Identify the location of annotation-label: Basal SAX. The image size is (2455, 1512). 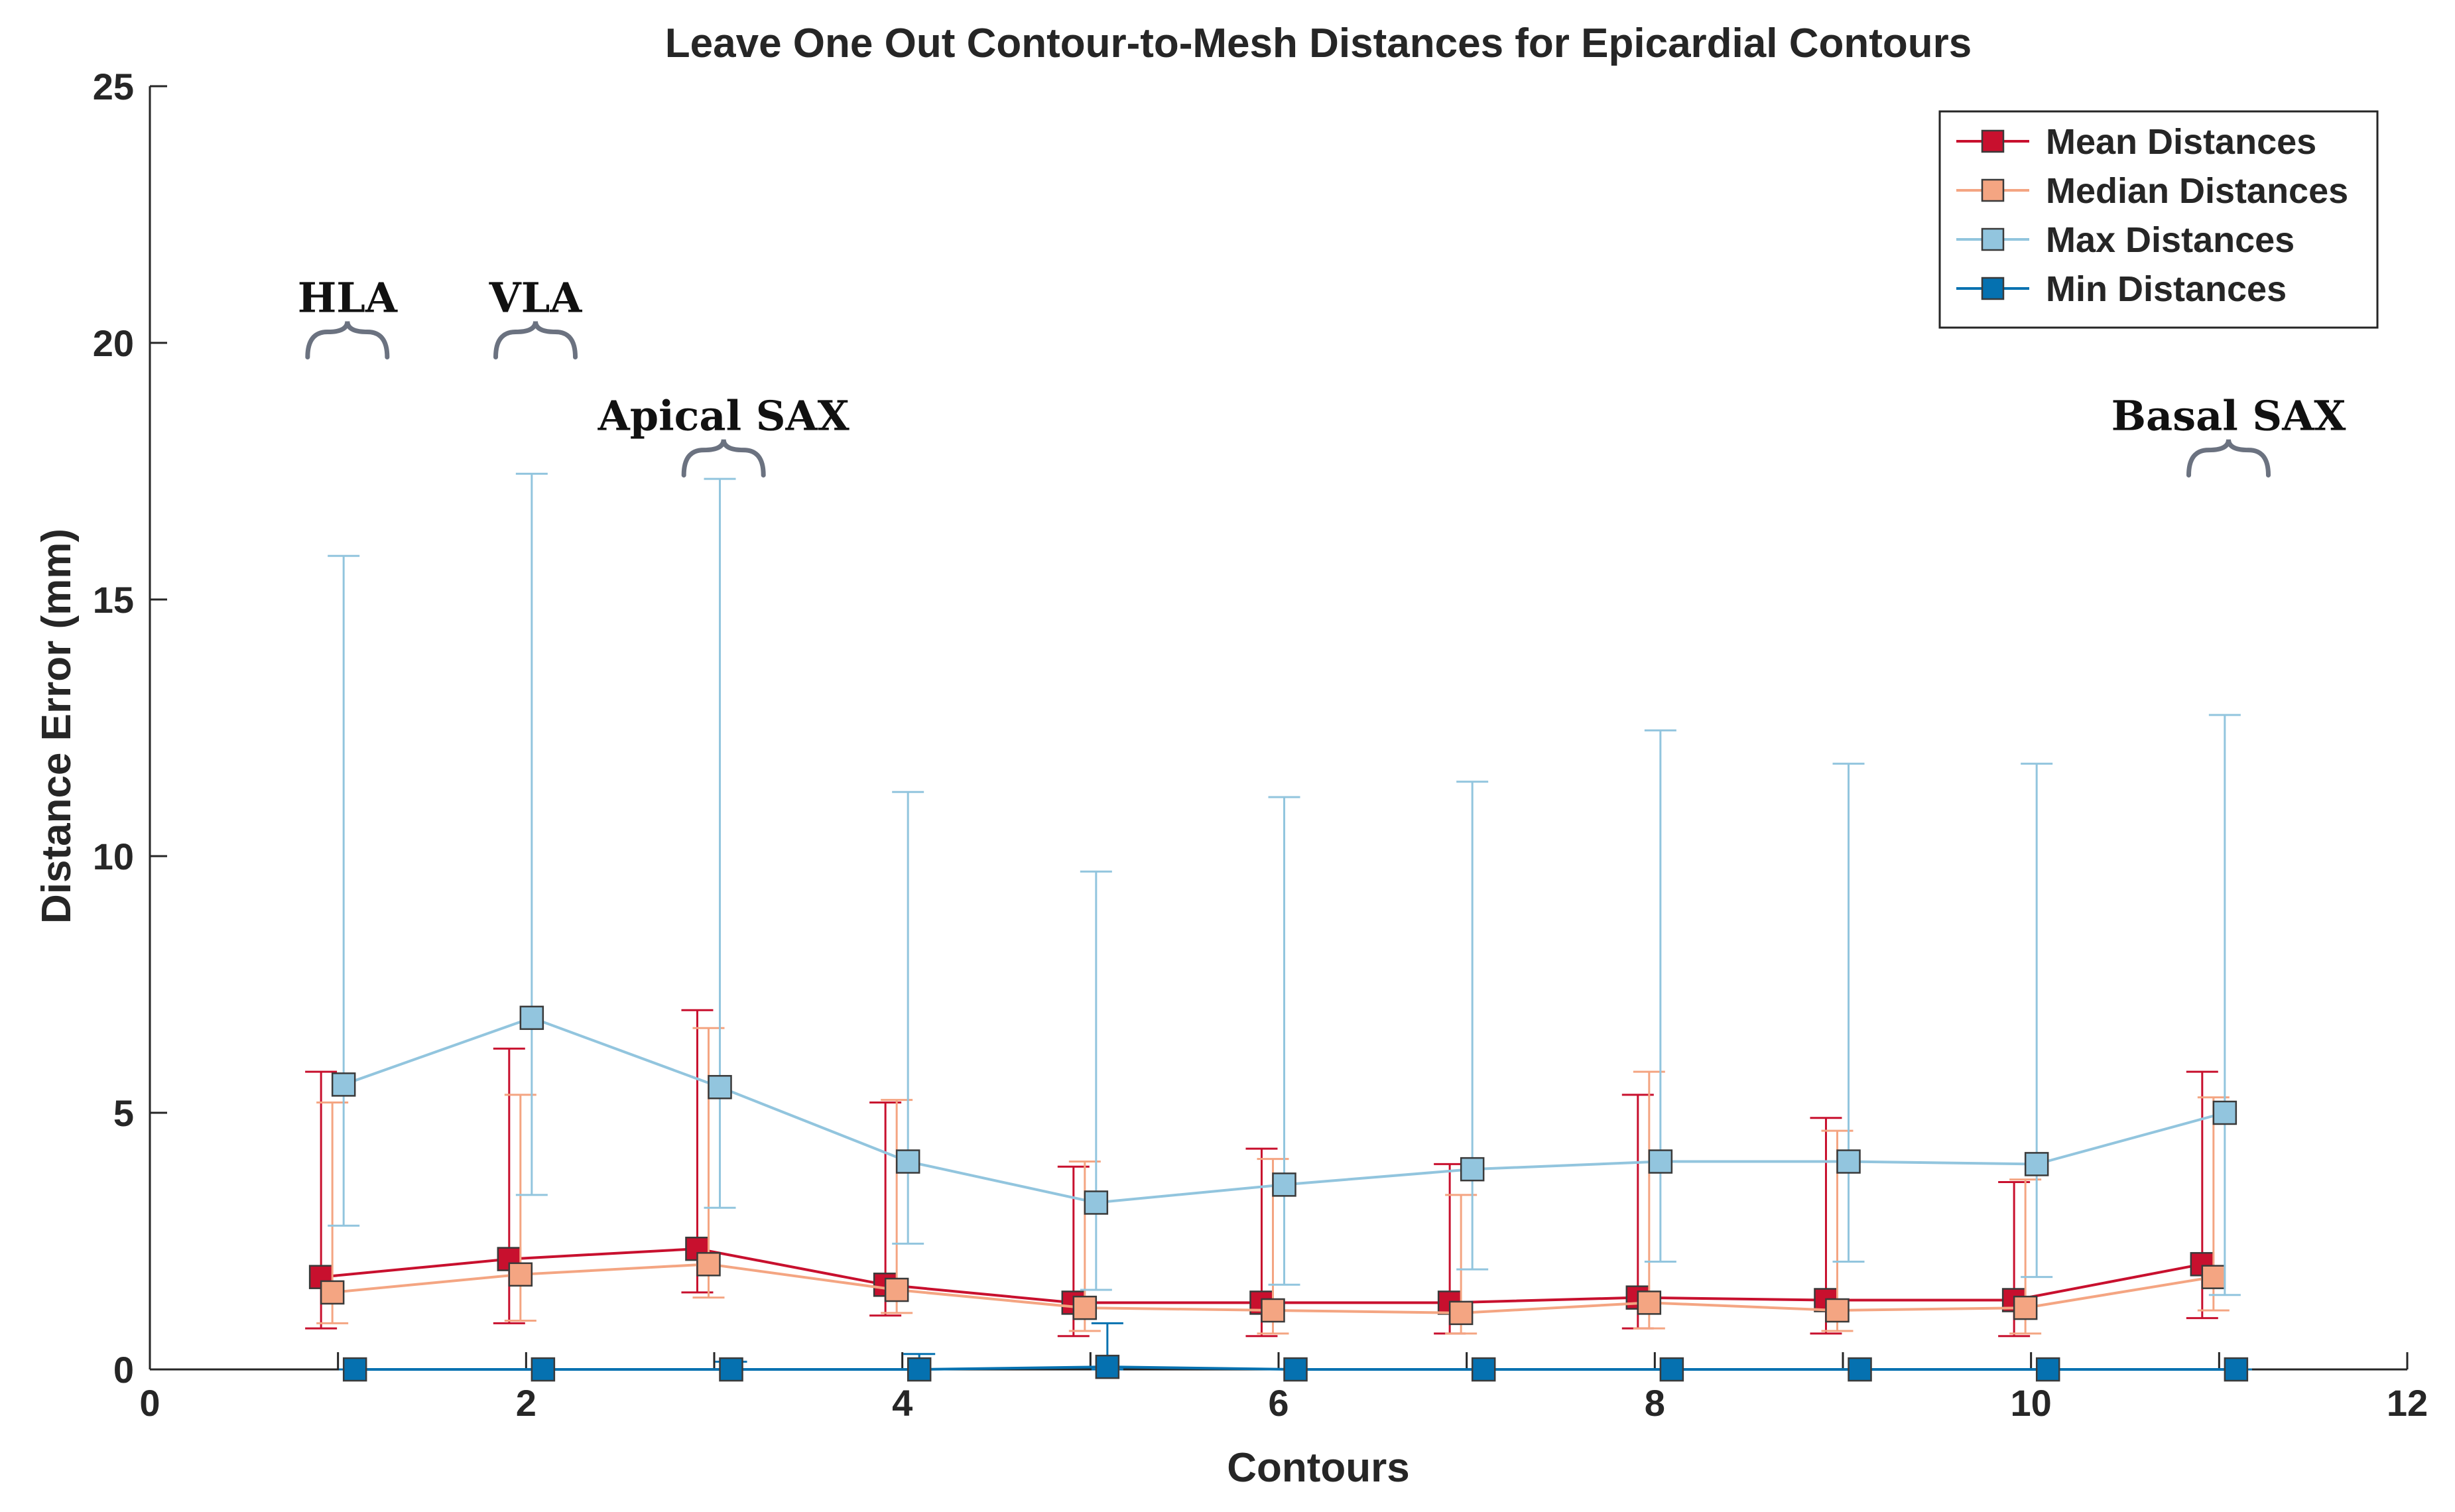
(2229, 416).